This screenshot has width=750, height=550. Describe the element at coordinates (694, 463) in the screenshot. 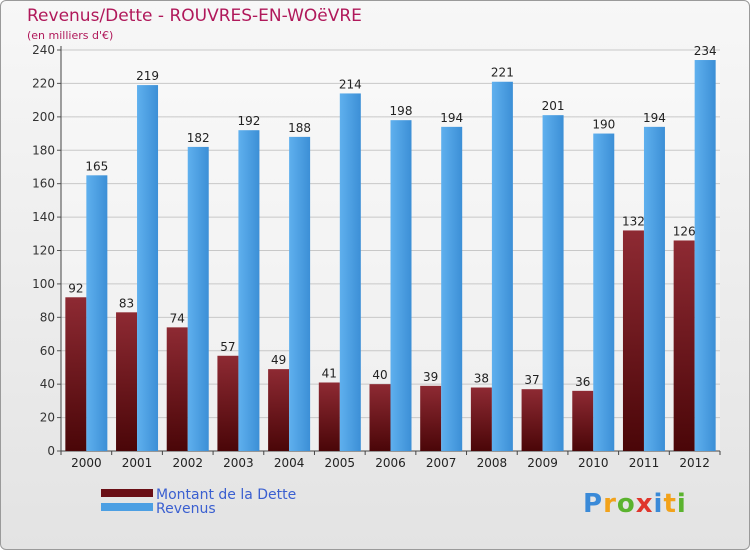

I see `x-tick-label: 2012` at that location.